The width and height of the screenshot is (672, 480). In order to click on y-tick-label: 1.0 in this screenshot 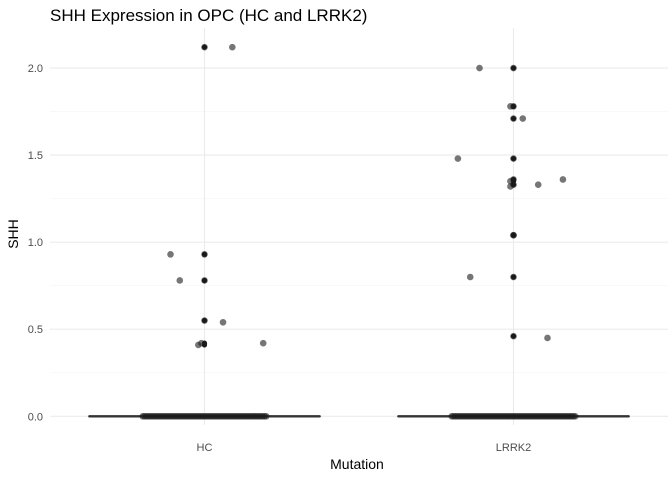, I will do `click(35, 243)`.